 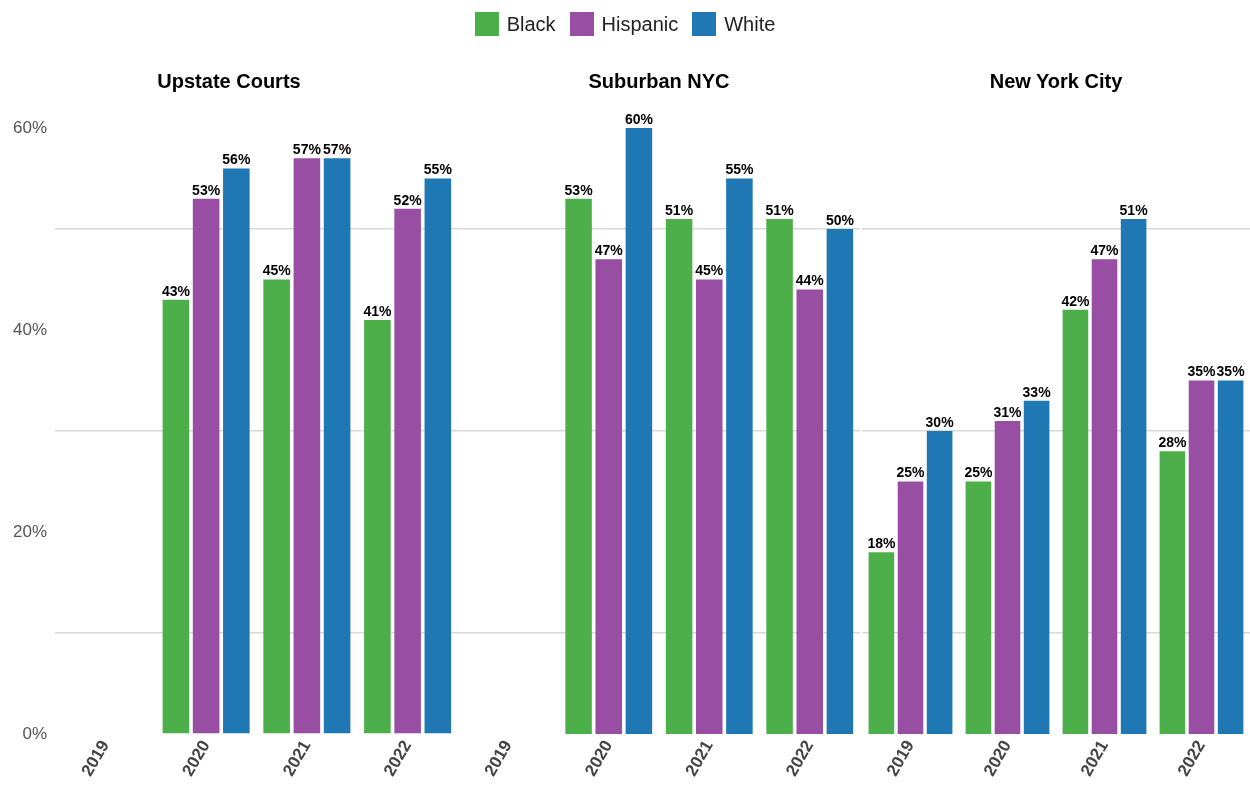 What do you see at coordinates (659, 80) in the screenshot?
I see `chart-title: Suburban NYC` at bounding box center [659, 80].